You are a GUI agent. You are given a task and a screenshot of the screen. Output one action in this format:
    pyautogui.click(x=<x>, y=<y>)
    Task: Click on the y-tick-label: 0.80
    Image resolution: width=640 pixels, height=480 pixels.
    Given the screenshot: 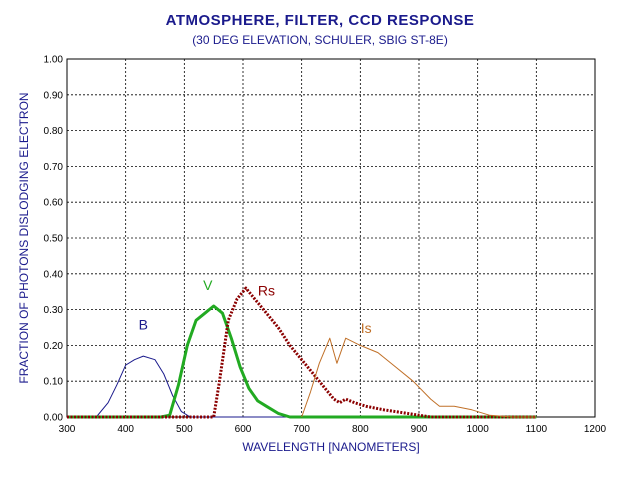 What is the action you would take?
    pyautogui.click(x=54, y=131)
    